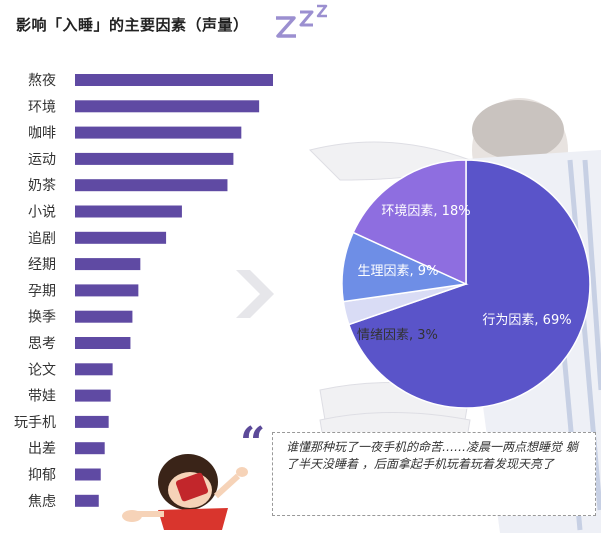 This screenshot has width=601, height=533. What do you see at coordinates (92, 421) in the screenshot?
I see `bar-玩手机` at bounding box center [92, 421].